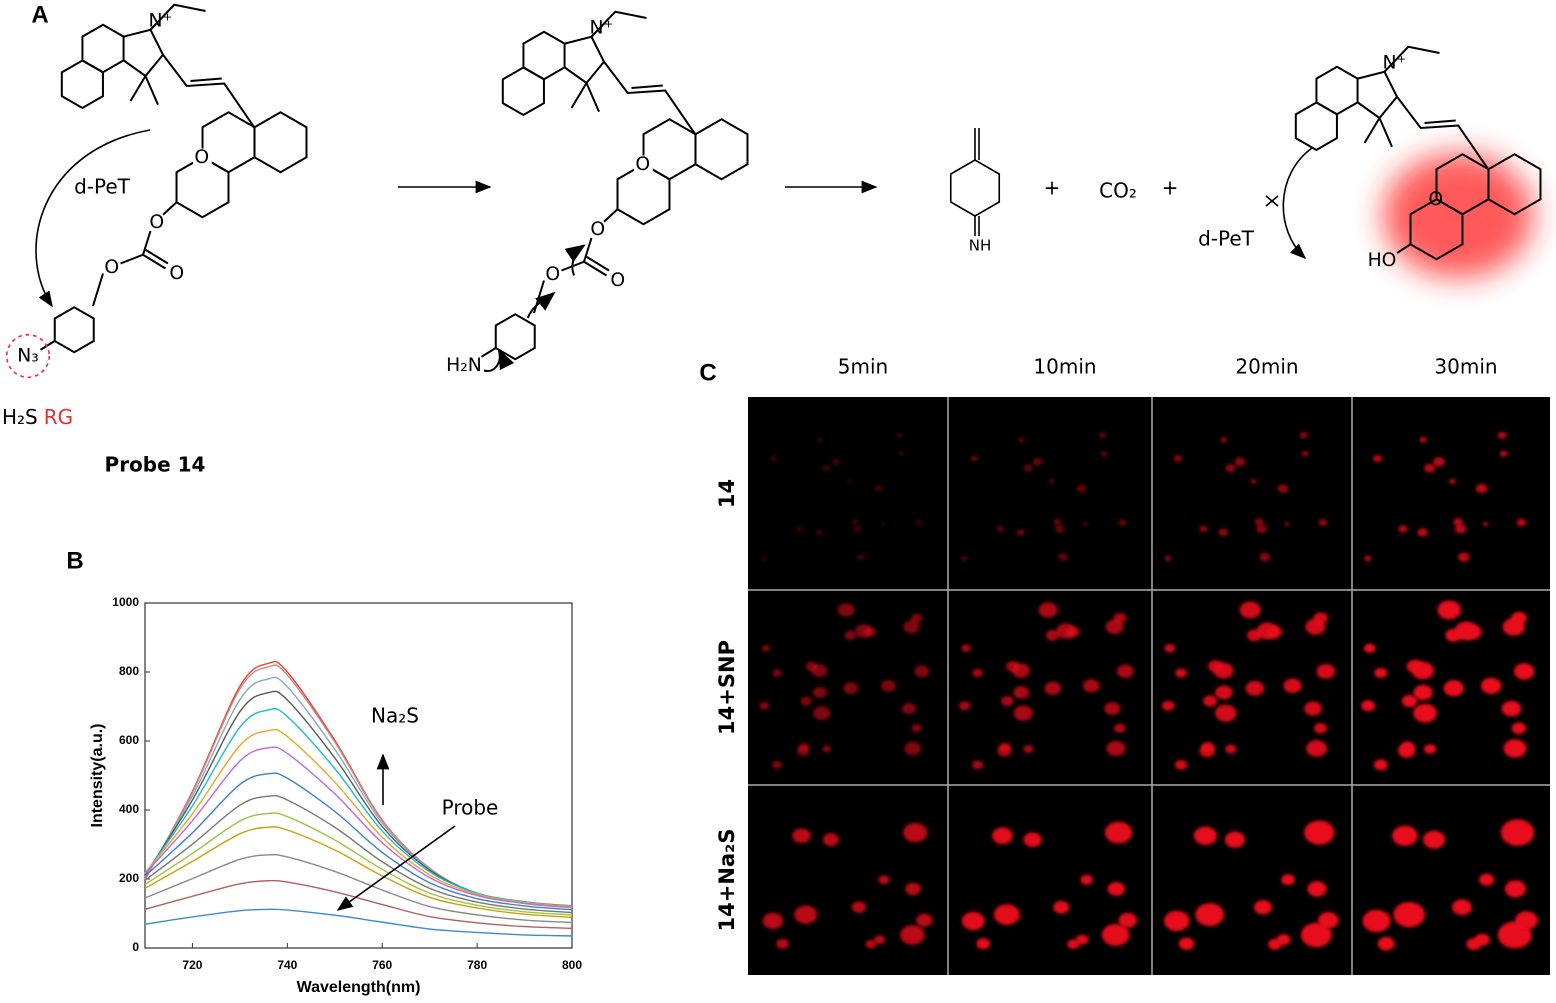  Describe the element at coordinates (575, 260) in the screenshot. I see `electron-arrow` at that location.